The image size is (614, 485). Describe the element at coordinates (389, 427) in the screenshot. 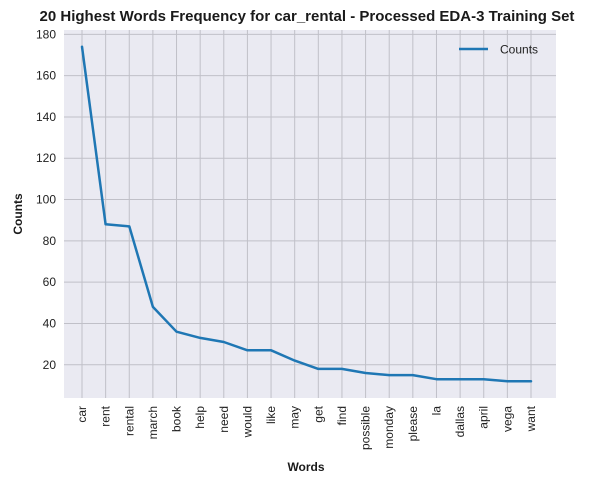

I see `x-tick-label: monday` at that location.